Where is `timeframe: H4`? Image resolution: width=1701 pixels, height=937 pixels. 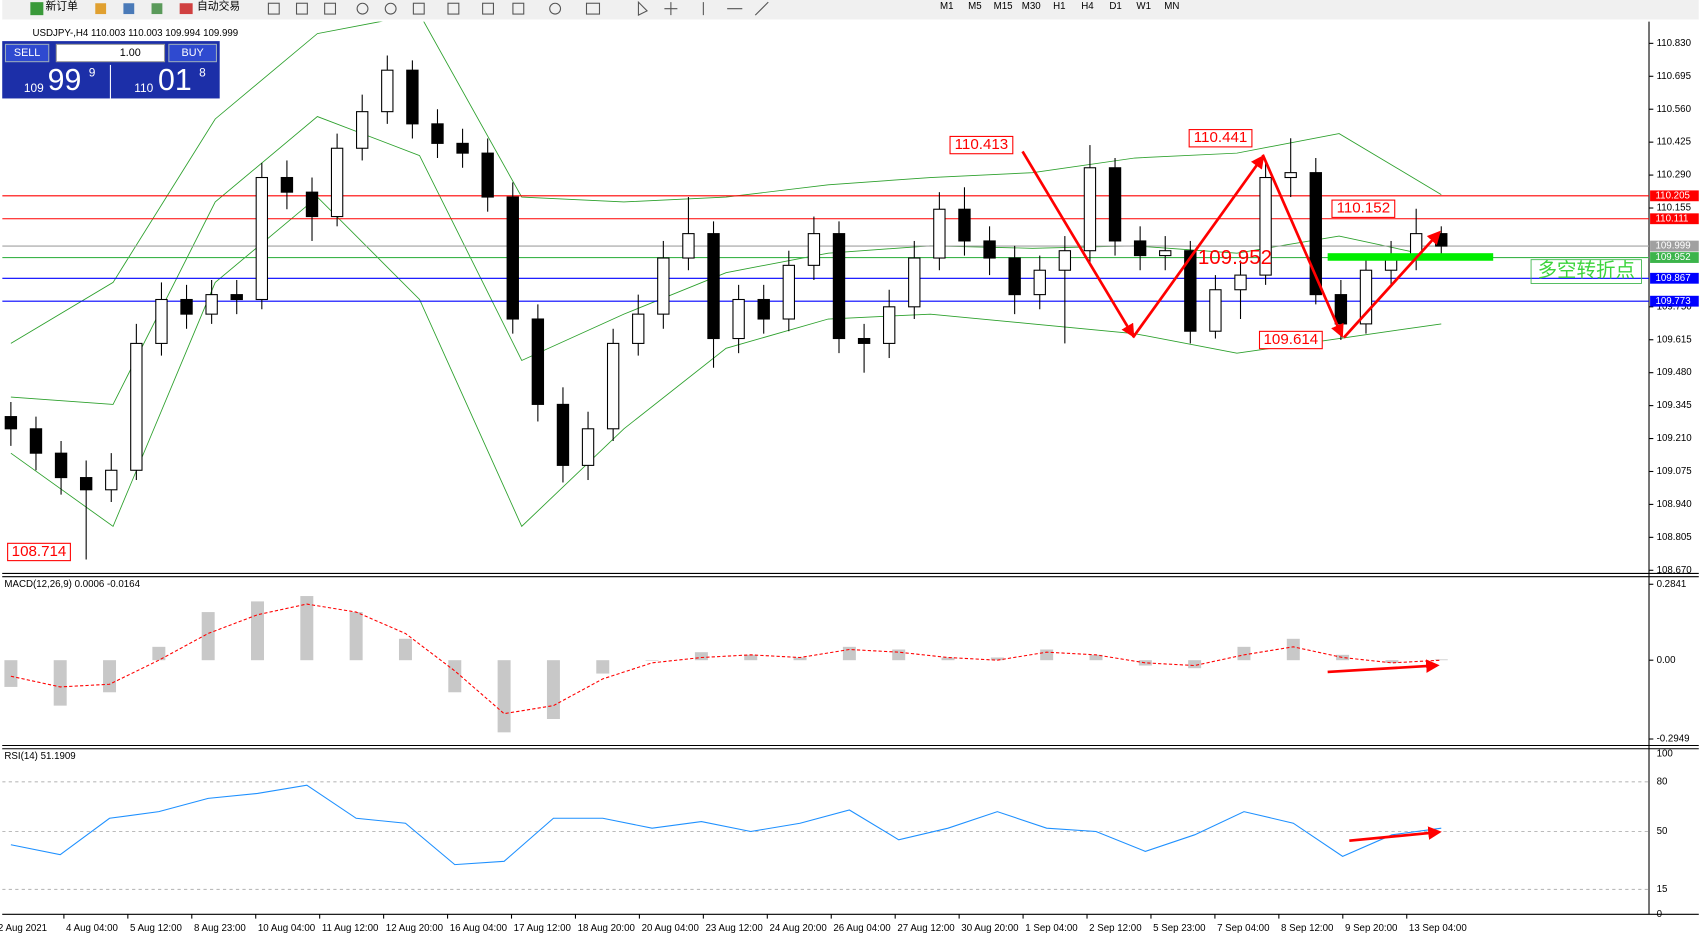 timeframe: H4 is located at coordinates (1087, 6).